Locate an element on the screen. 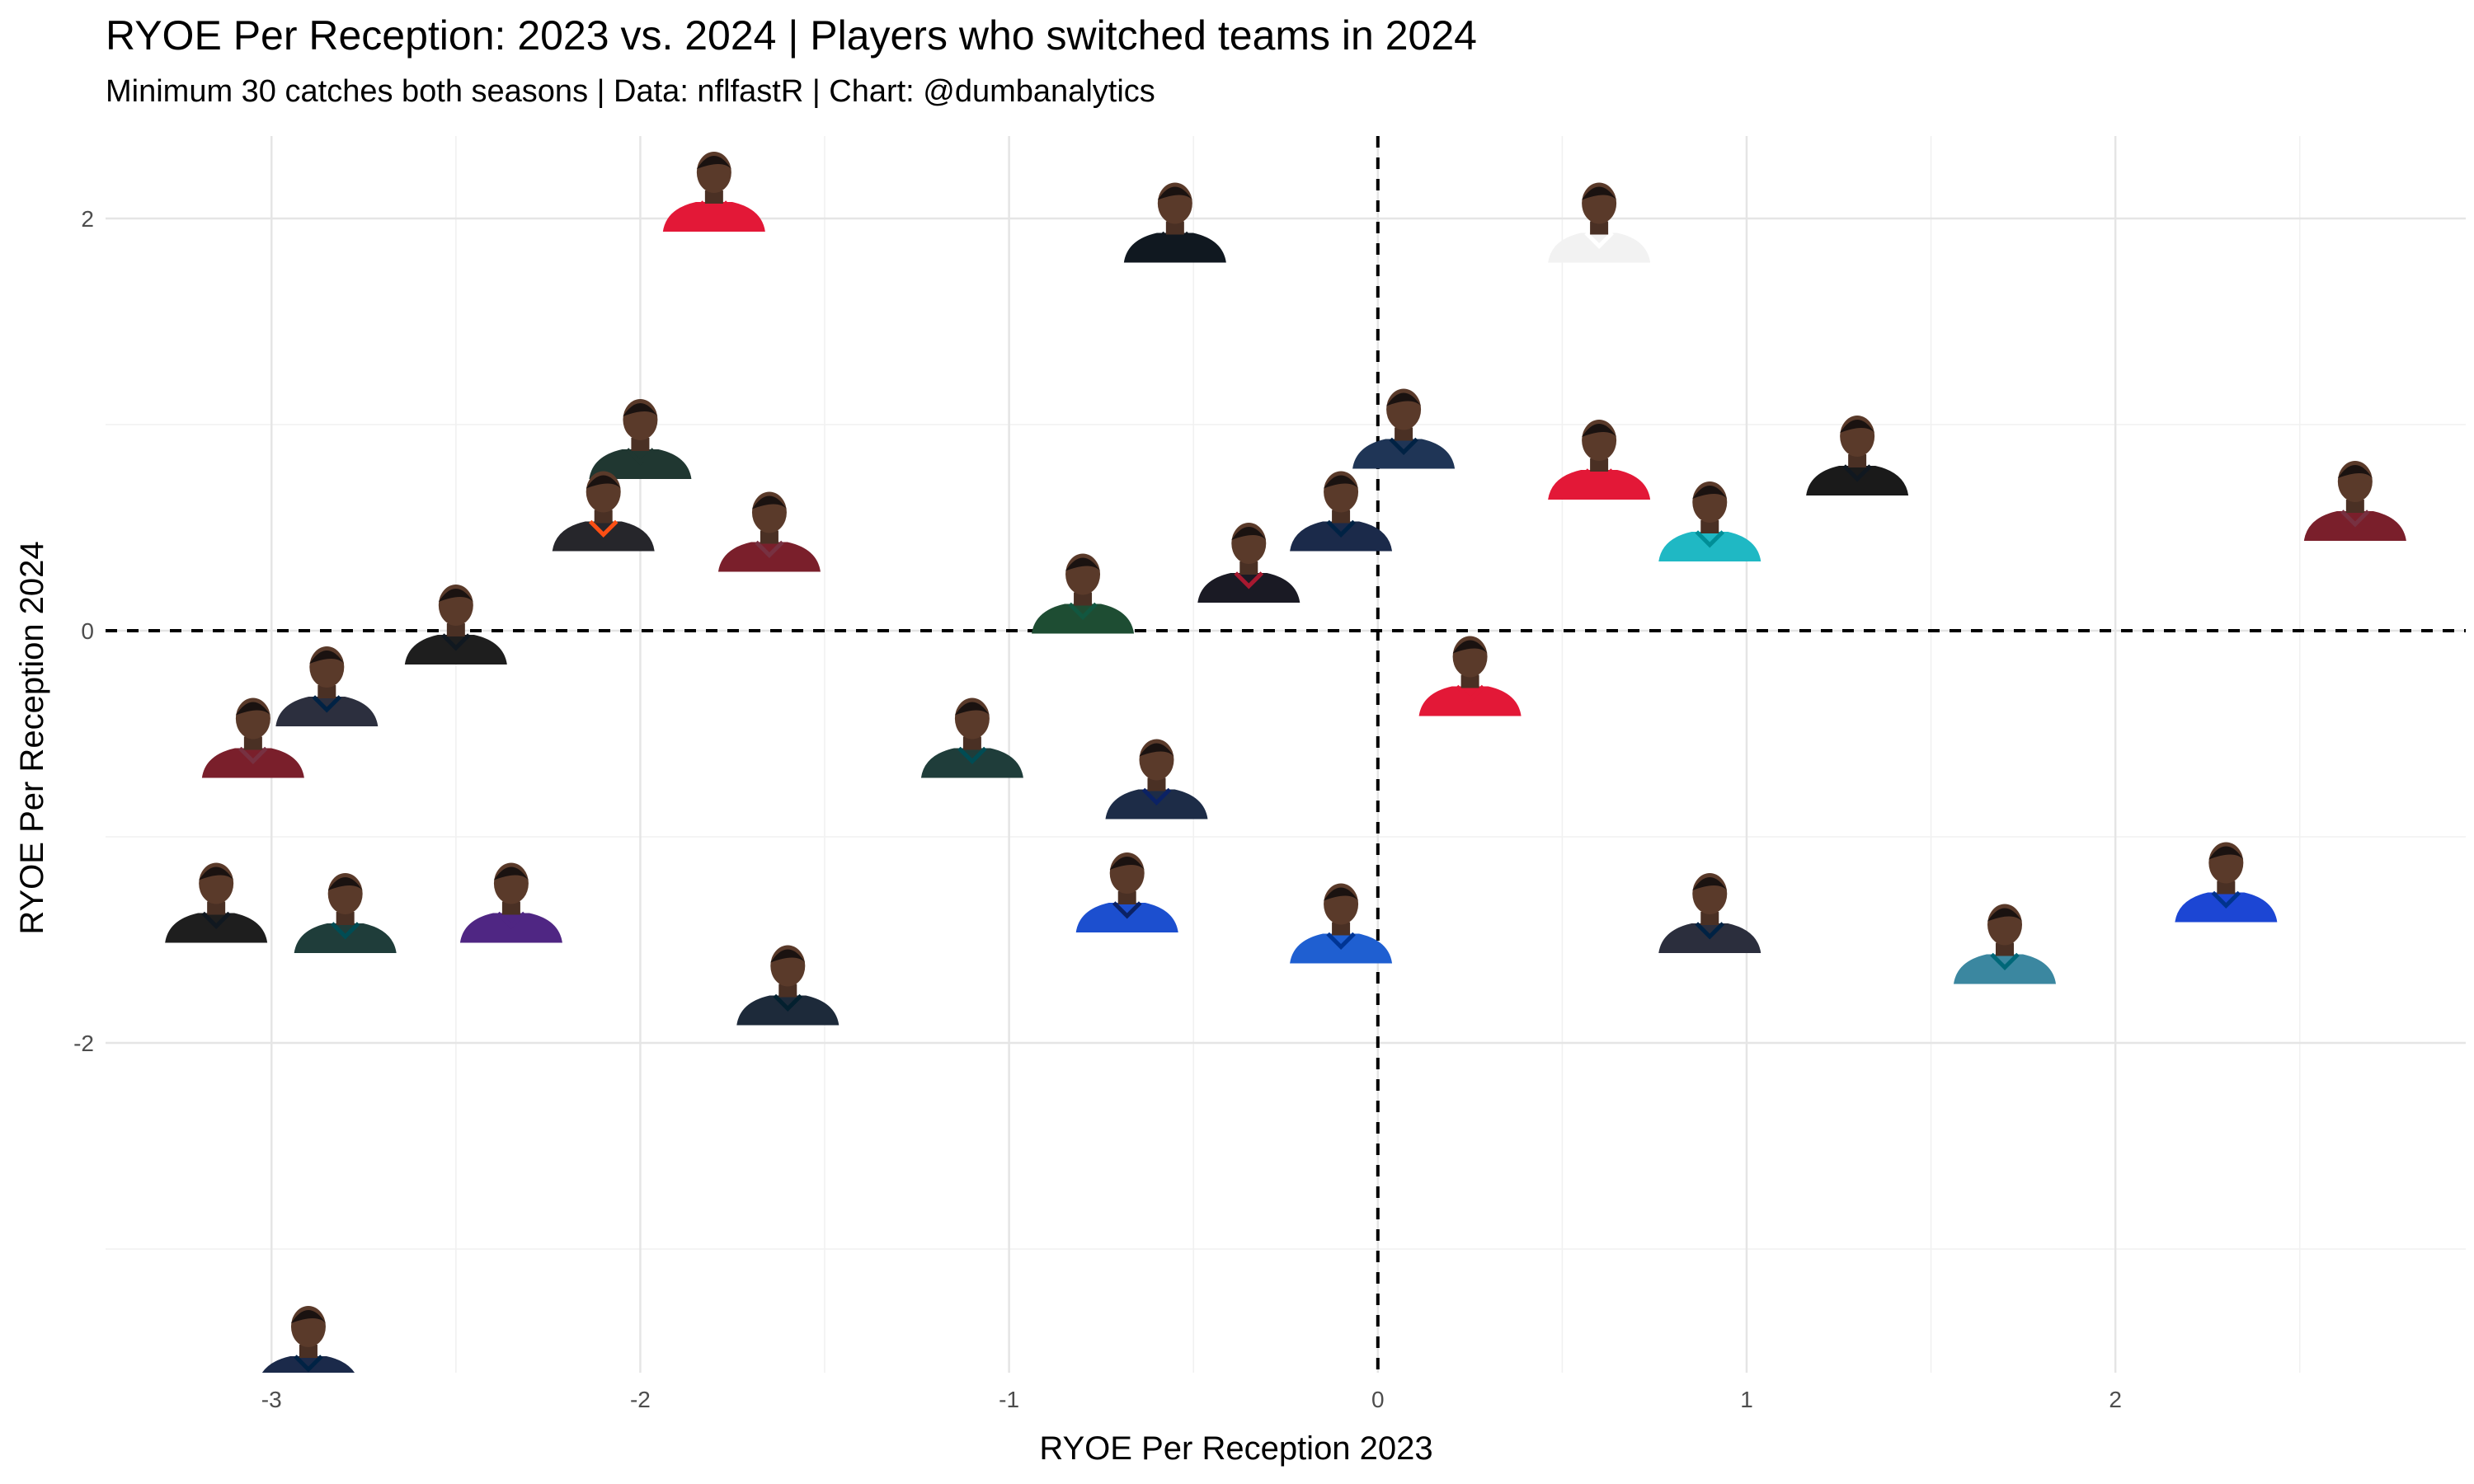 The width and height of the screenshot is (2474, 1484). player-jersey is located at coordinates (308, 1364).